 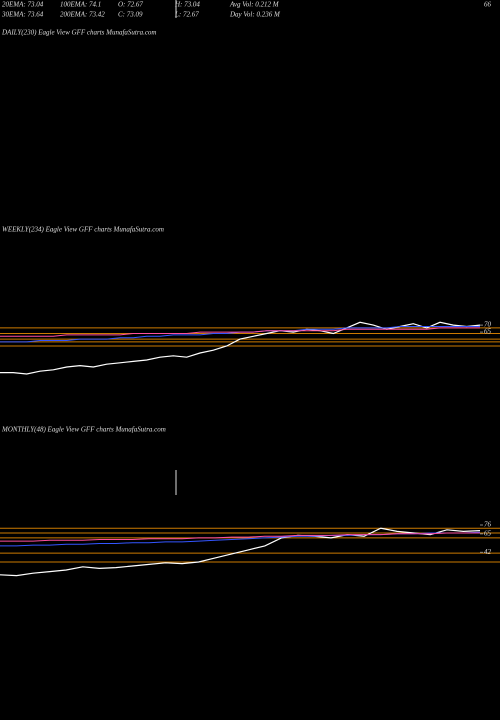 I want to click on y-tick-label: 76, so click(x=488, y=525).